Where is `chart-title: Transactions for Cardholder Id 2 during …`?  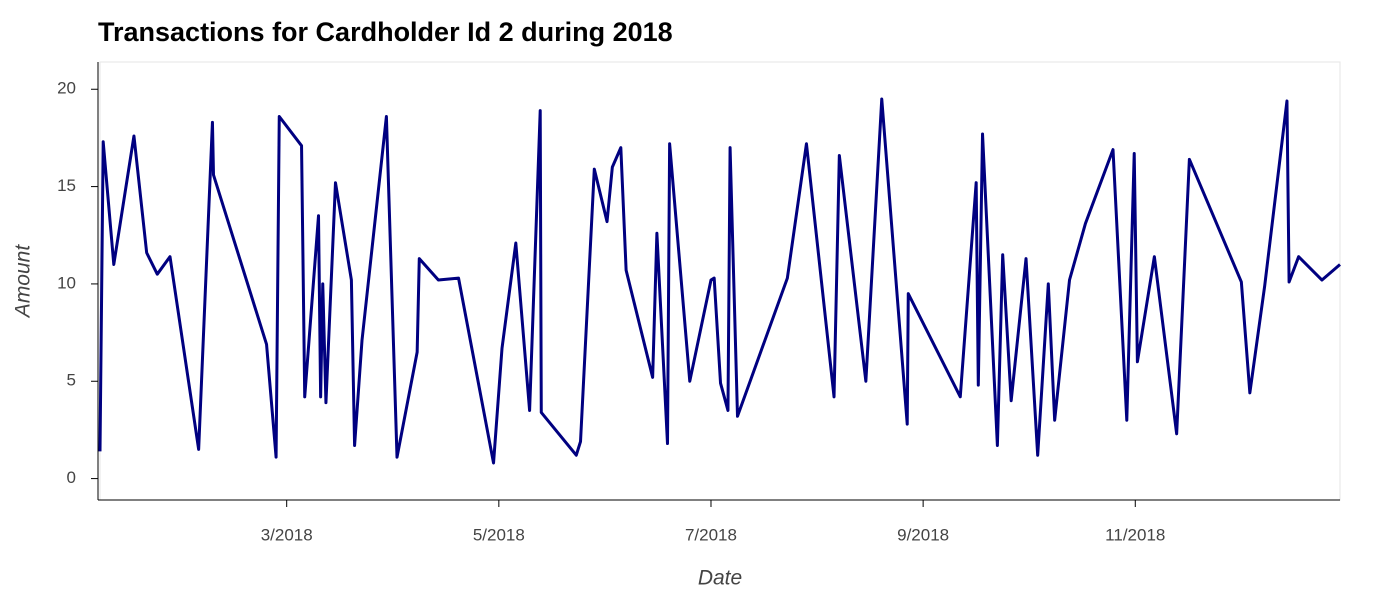 chart-title: Transactions for Cardholder Id 2 during … is located at coordinates (385, 32).